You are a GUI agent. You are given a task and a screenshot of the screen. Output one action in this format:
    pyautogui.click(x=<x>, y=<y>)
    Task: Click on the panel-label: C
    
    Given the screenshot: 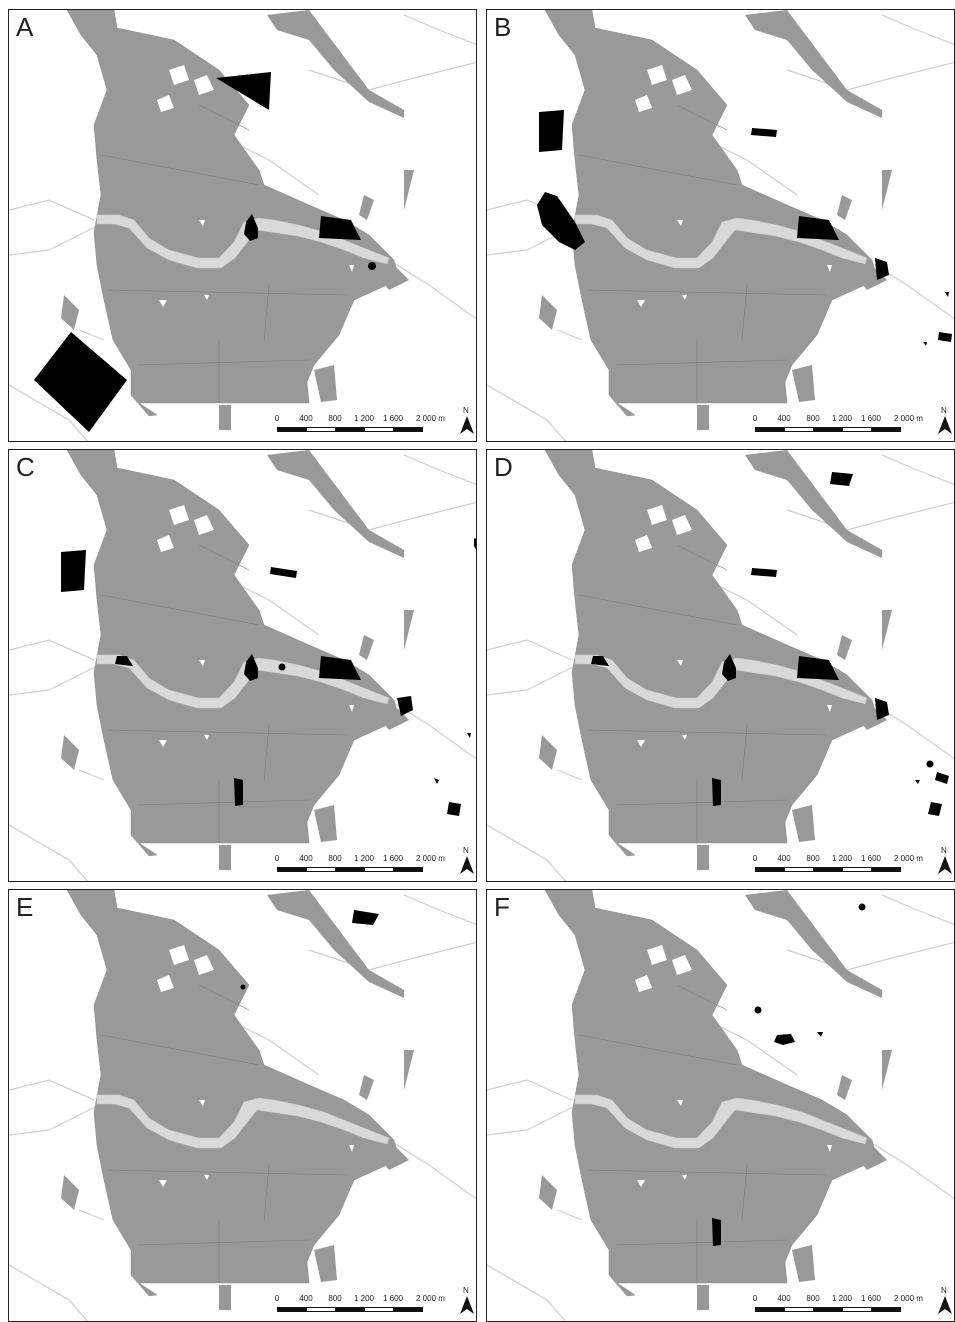 What is the action you would take?
    pyautogui.click(x=25, y=467)
    